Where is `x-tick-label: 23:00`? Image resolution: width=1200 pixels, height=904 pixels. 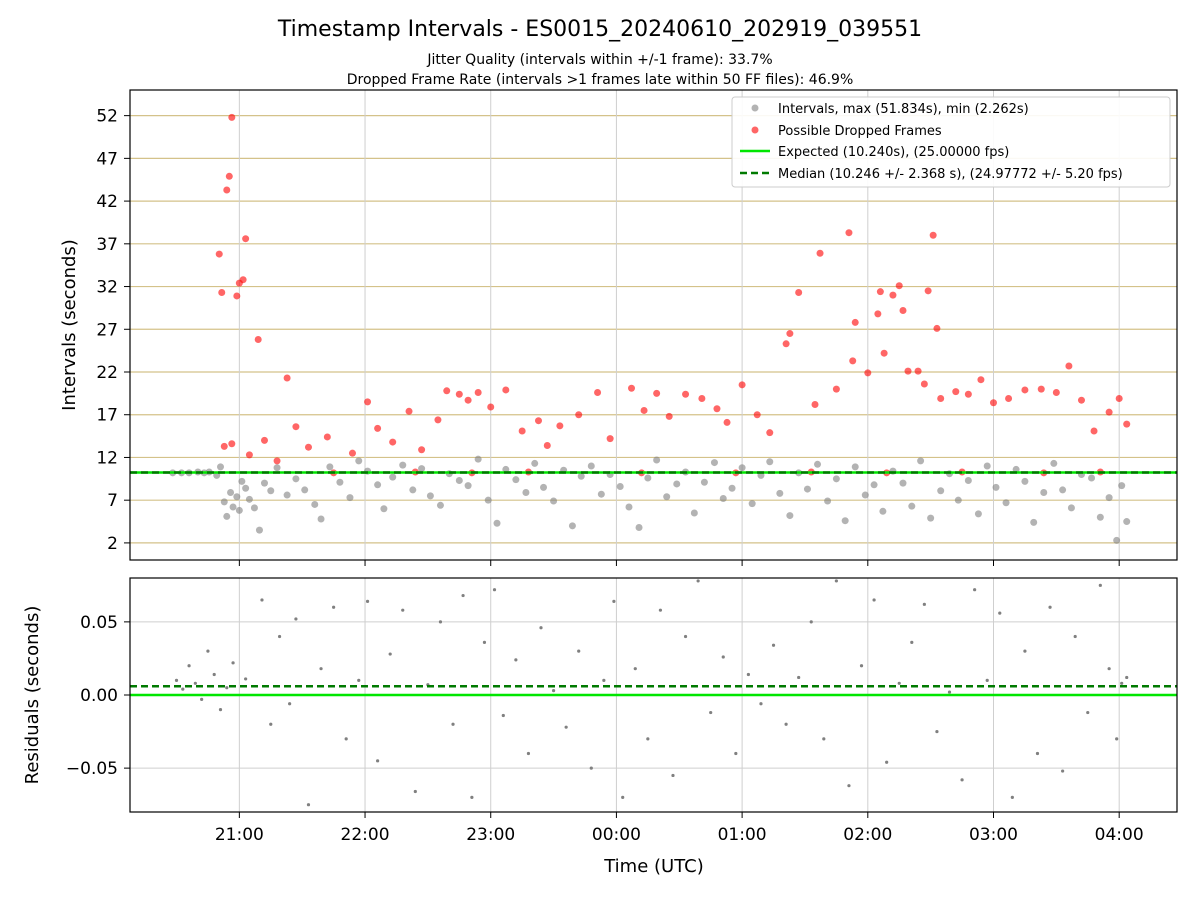 x-tick-label: 23:00 is located at coordinates (490, 835).